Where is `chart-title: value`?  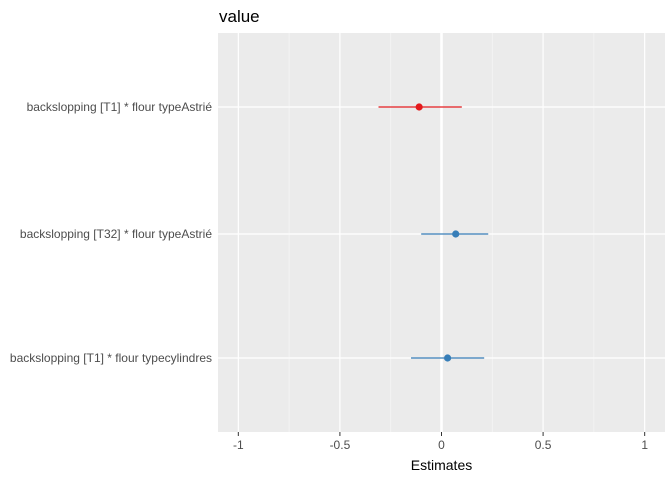 chart-title: value is located at coordinates (239, 16).